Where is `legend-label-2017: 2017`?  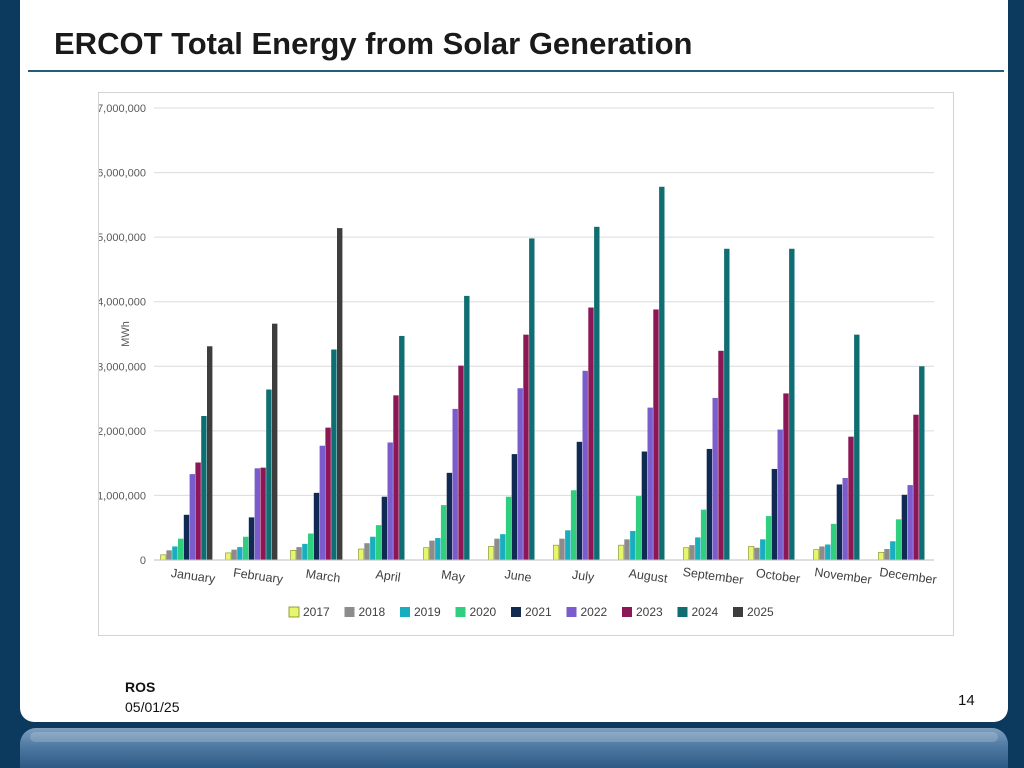
legend-label-2017: 2017 is located at coordinates (316, 612).